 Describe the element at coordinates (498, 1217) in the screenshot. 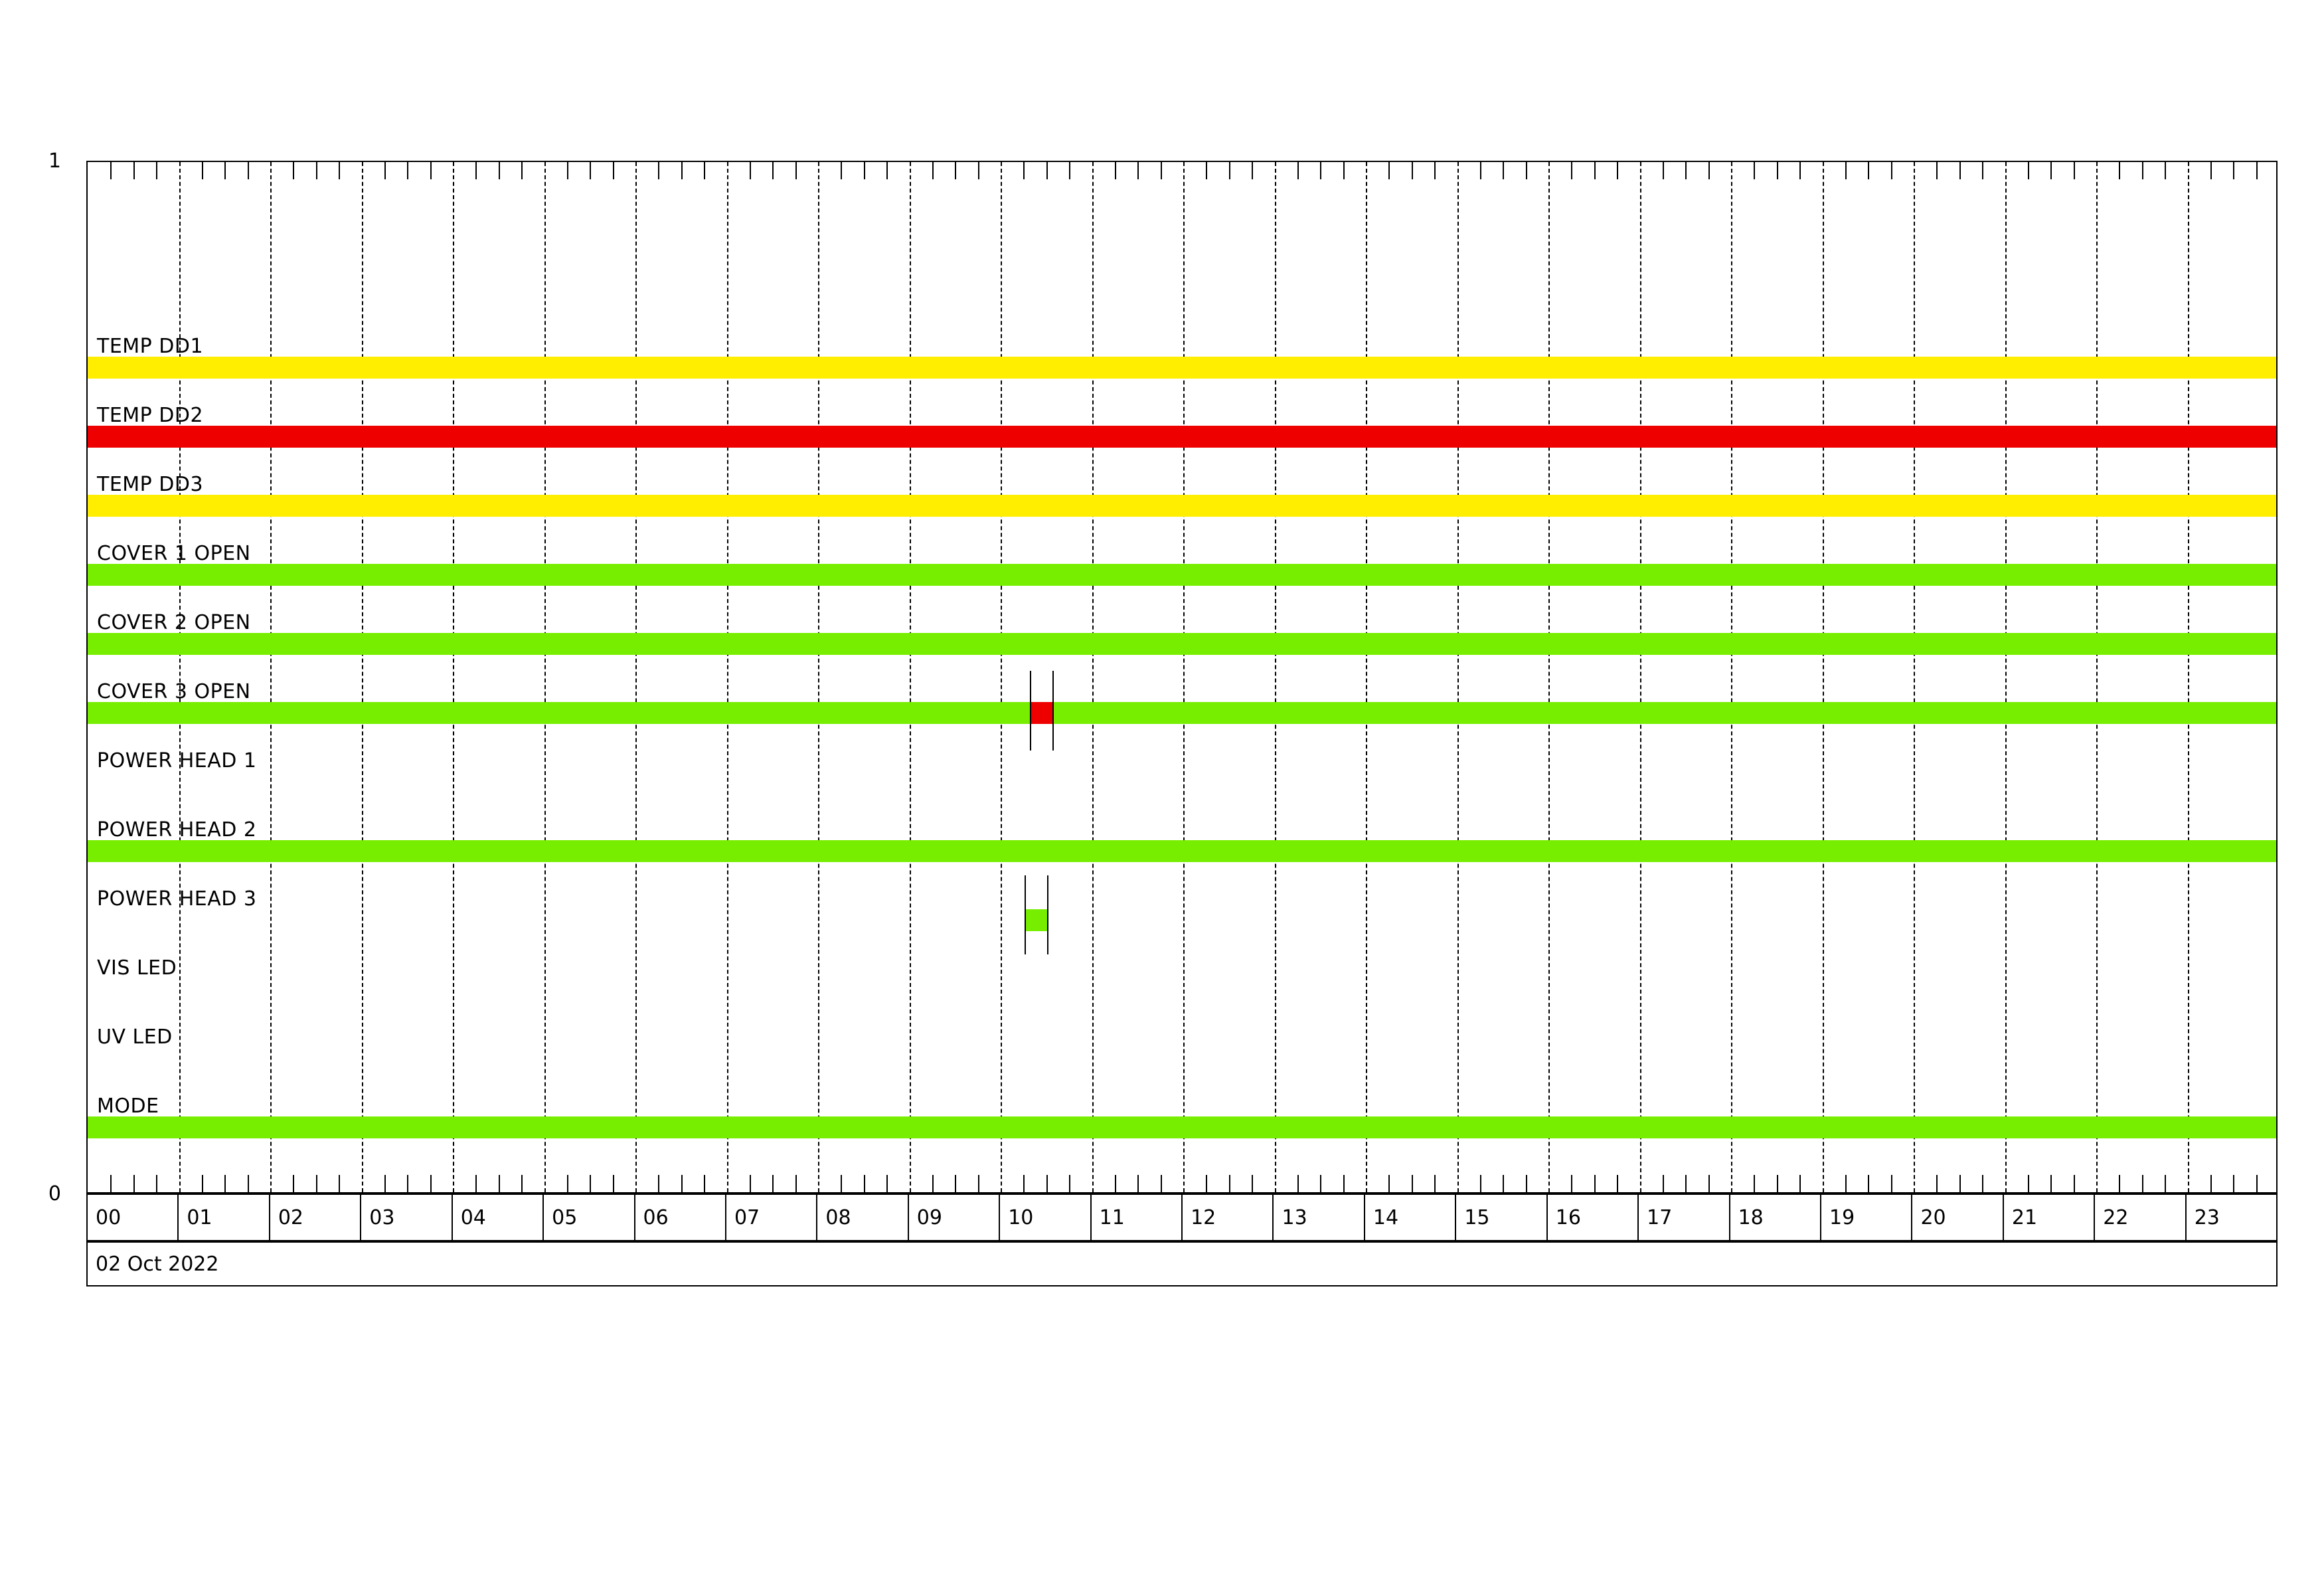

I see `hour-label-cell: 04` at that location.